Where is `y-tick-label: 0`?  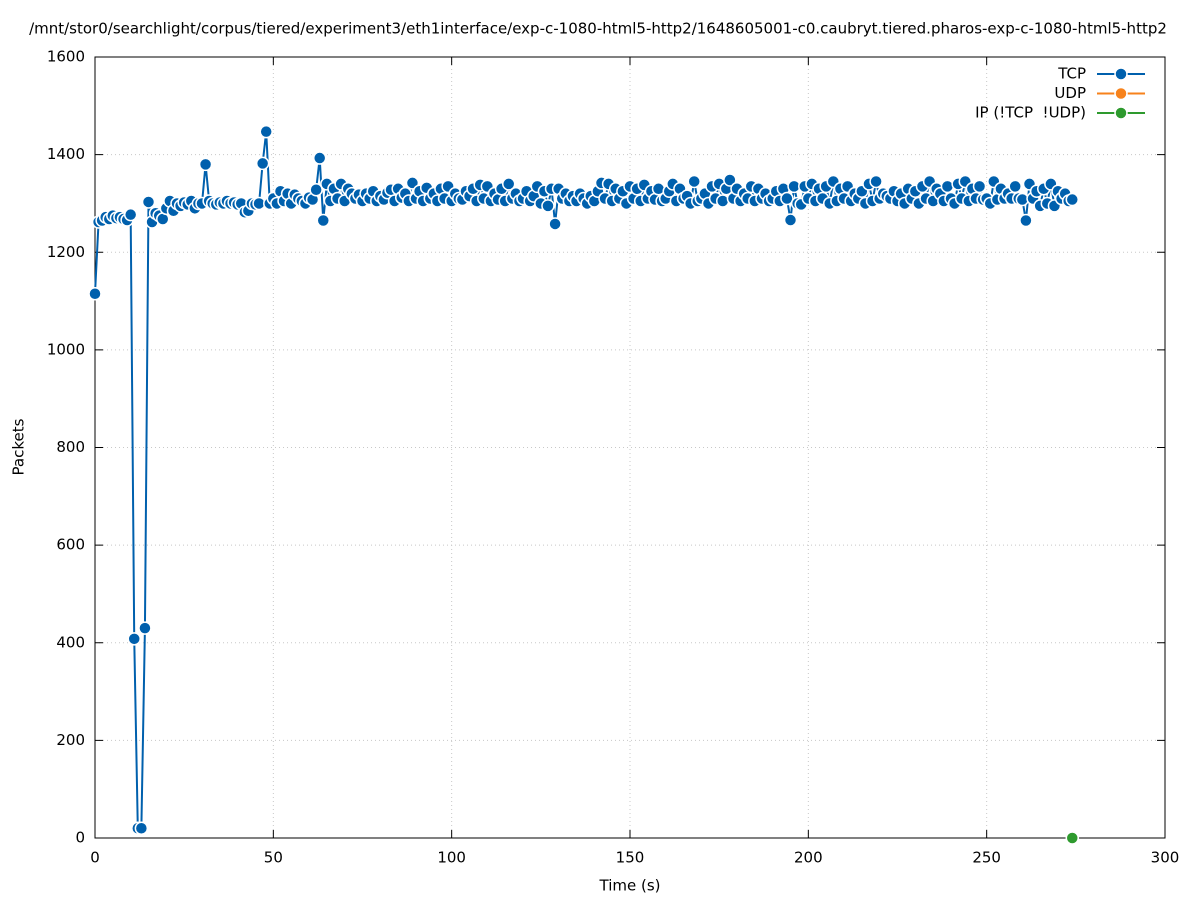 y-tick-label: 0 is located at coordinates (80, 838).